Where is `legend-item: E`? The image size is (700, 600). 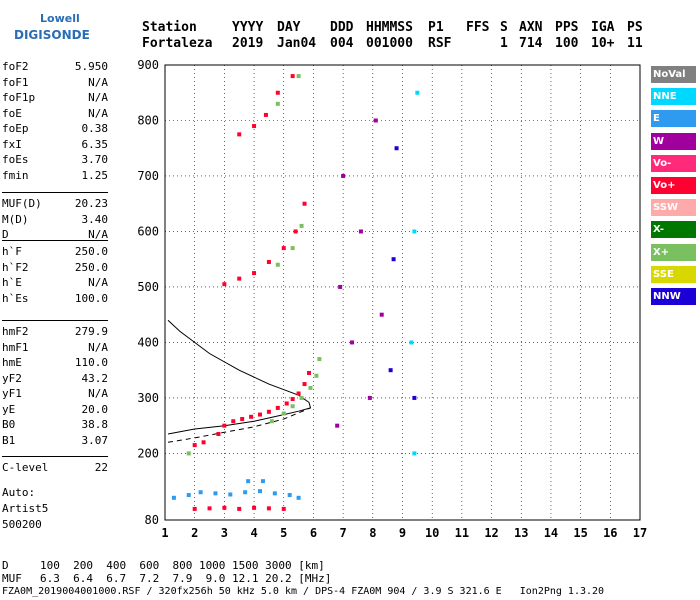 legend-item: E is located at coordinates (673, 119).